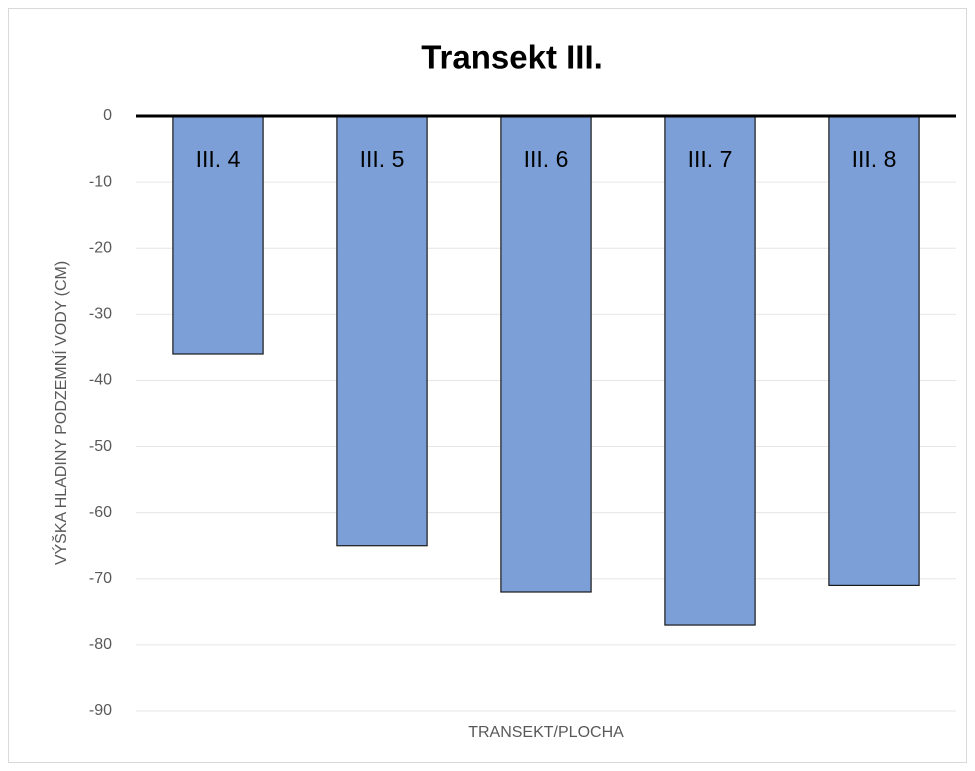 The height and width of the screenshot is (771, 975). I want to click on y-tick-label: -40, so click(100, 380).